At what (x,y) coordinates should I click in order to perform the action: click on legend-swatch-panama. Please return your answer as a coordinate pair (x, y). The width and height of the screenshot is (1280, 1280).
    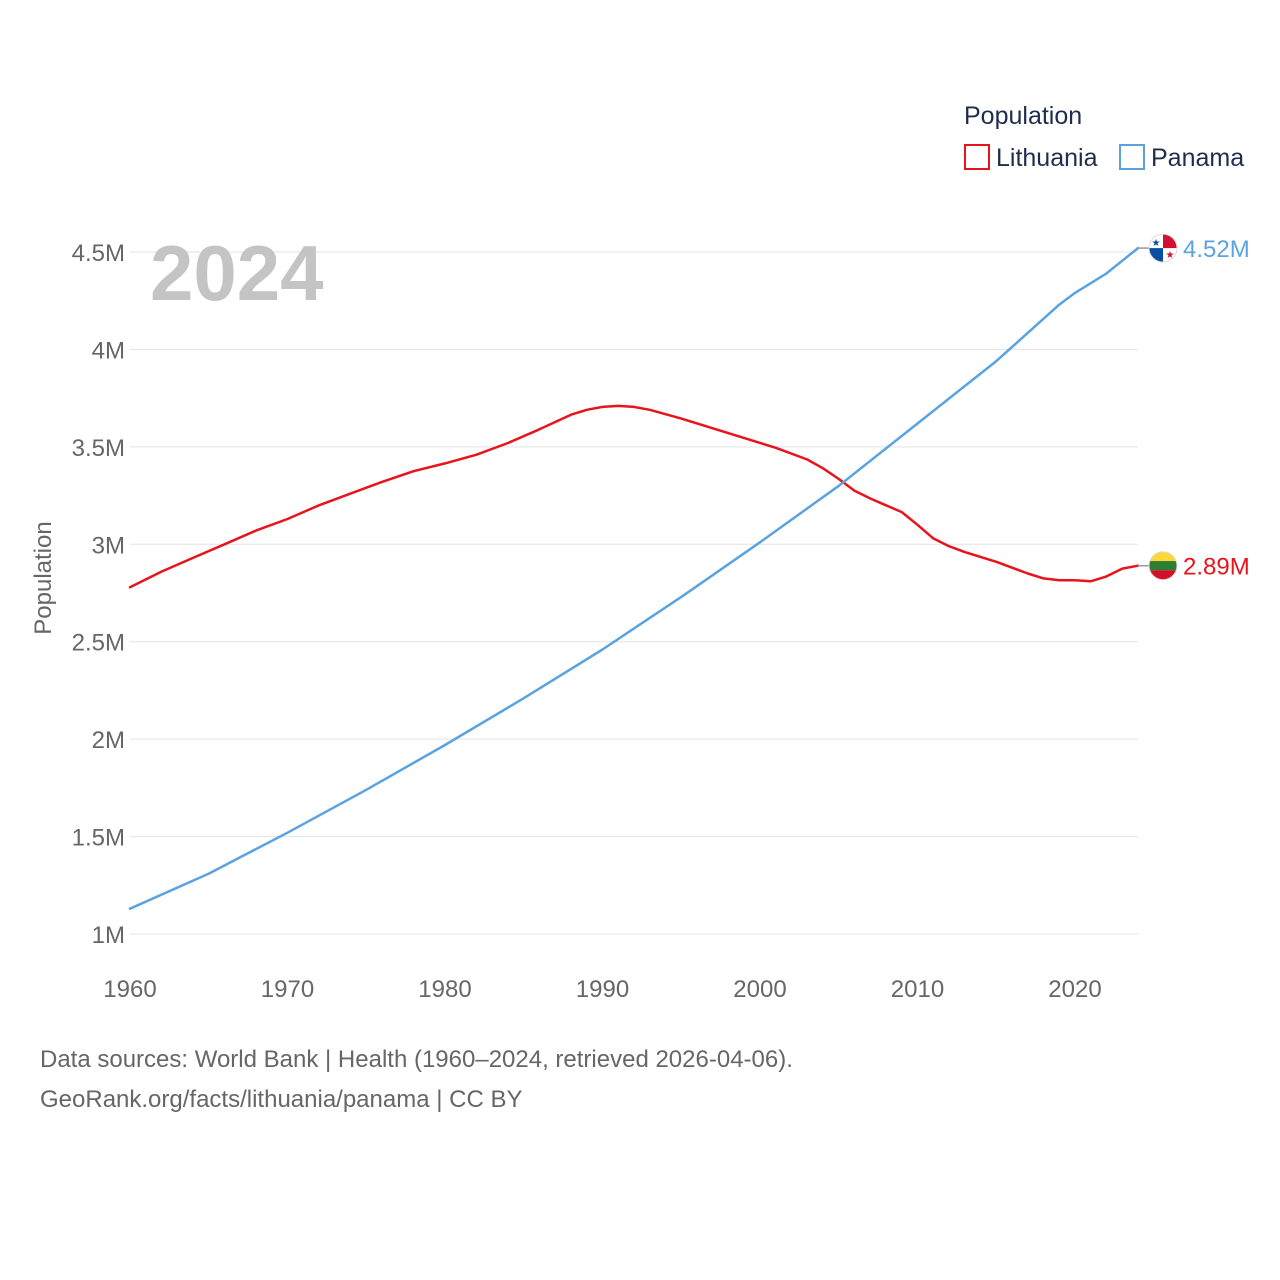
    Looking at the image, I should click on (1132, 157).